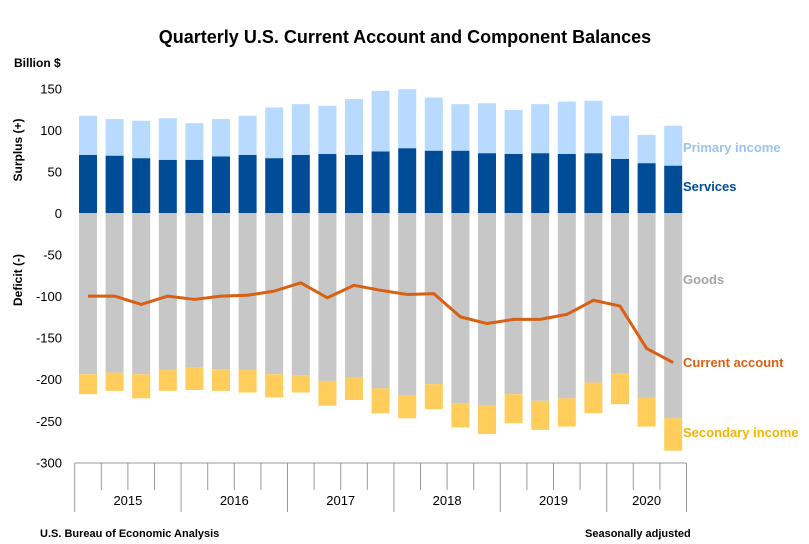 This screenshot has width=809, height=544. I want to click on source-note: U.S. Bureau of Economic Analysis, so click(129, 534).